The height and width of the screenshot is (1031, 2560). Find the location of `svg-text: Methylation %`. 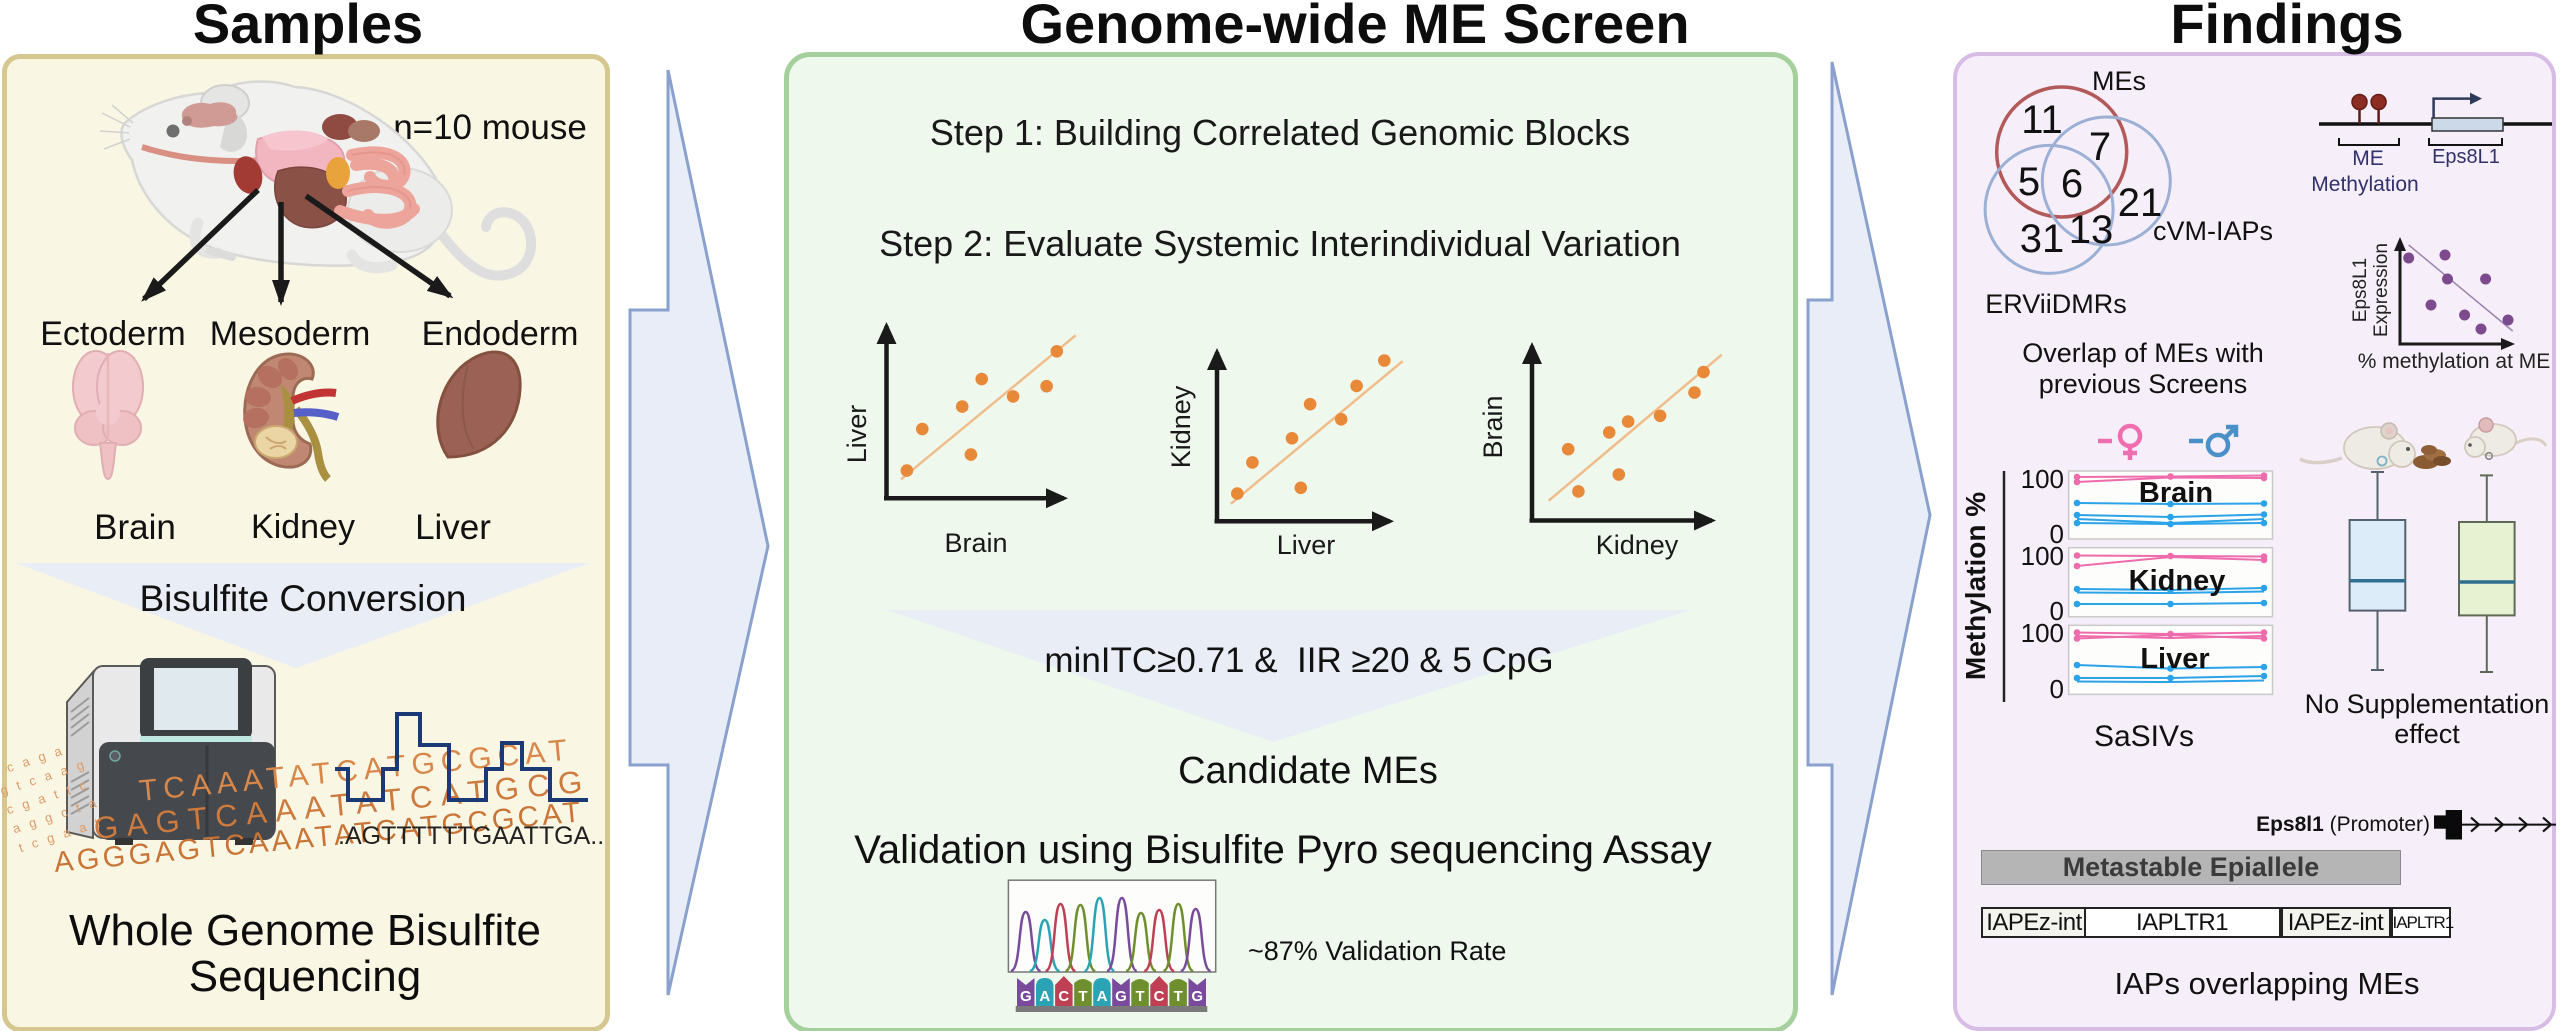

svg-text: Methylation % is located at coordinates (1975, 586).